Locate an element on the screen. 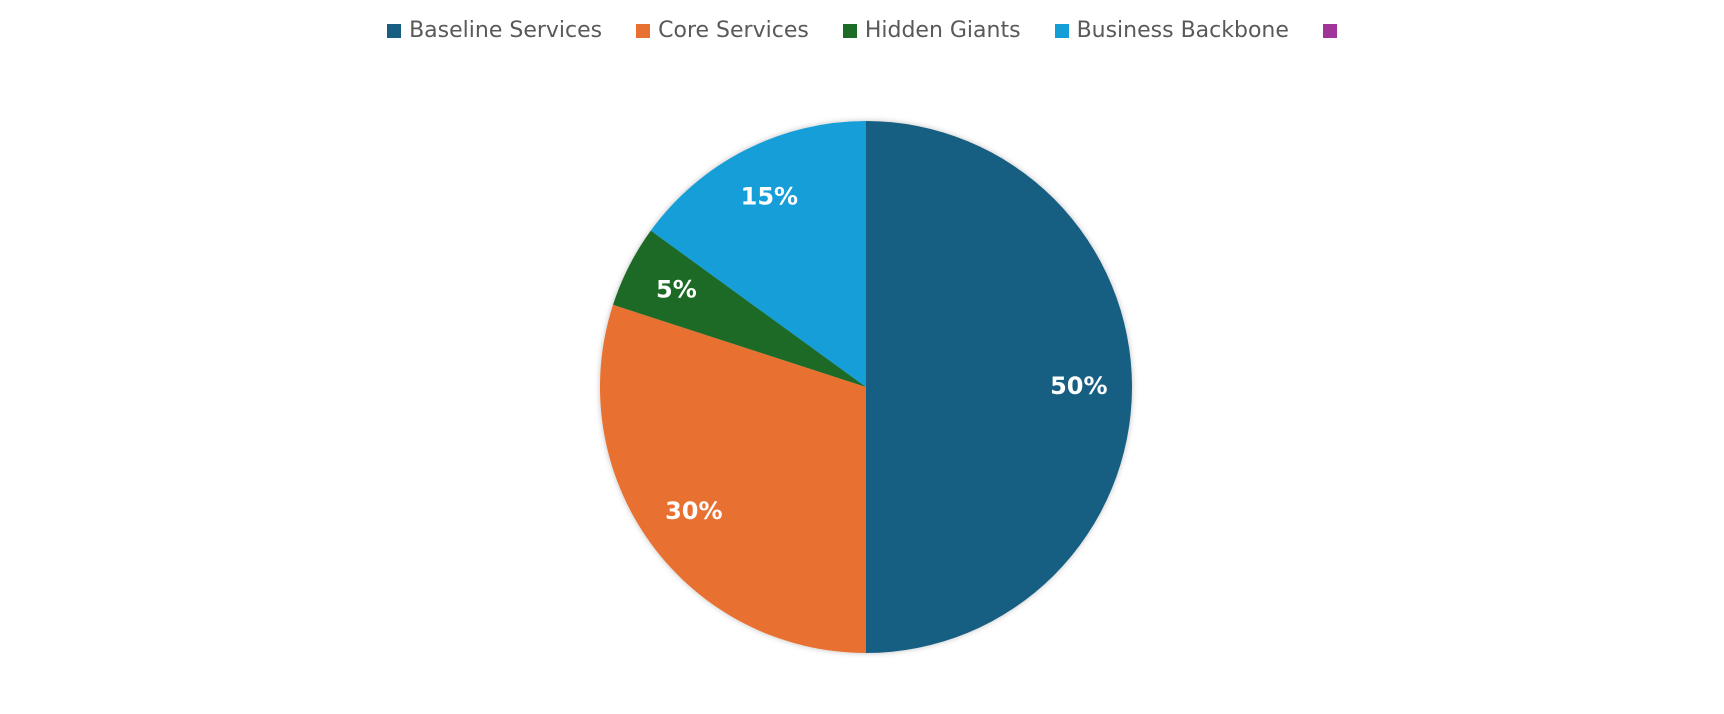  data-labels: 50% 30% 5% 15% is located at coordinates (882, 353).